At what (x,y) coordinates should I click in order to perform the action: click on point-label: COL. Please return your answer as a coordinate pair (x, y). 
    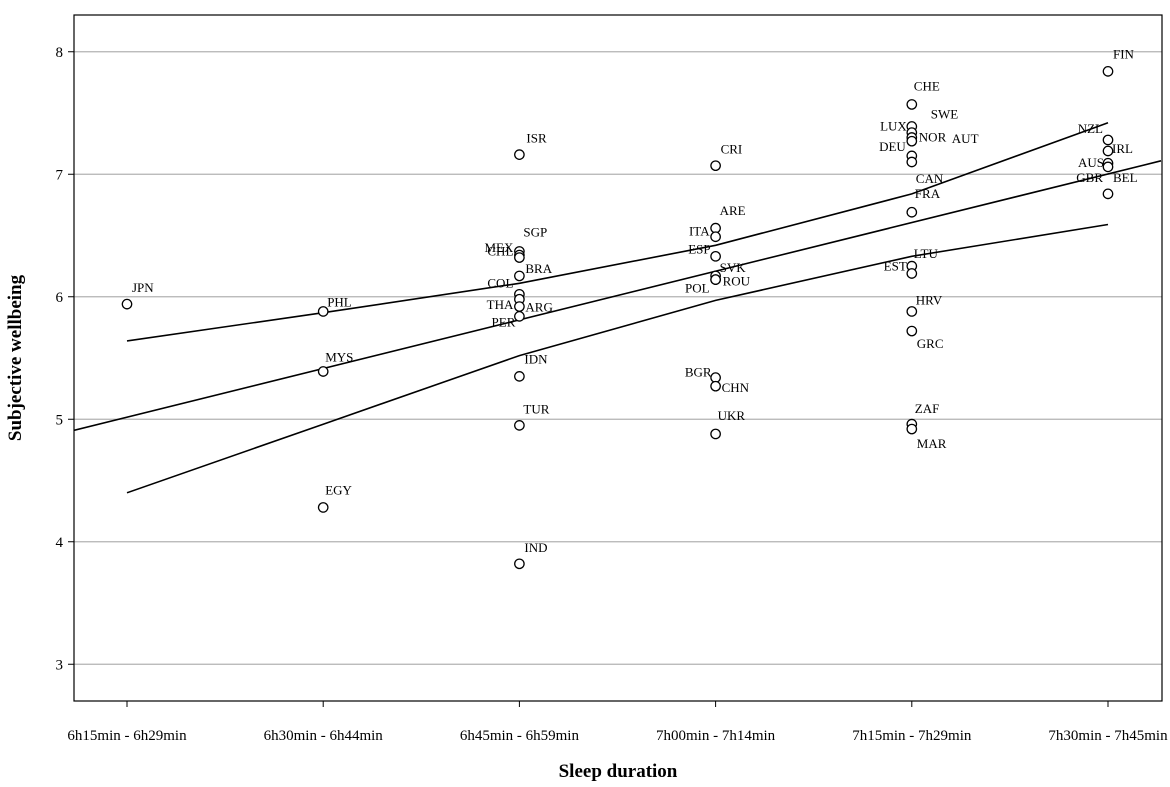
    Looking at the image, I should click on (500, 282).